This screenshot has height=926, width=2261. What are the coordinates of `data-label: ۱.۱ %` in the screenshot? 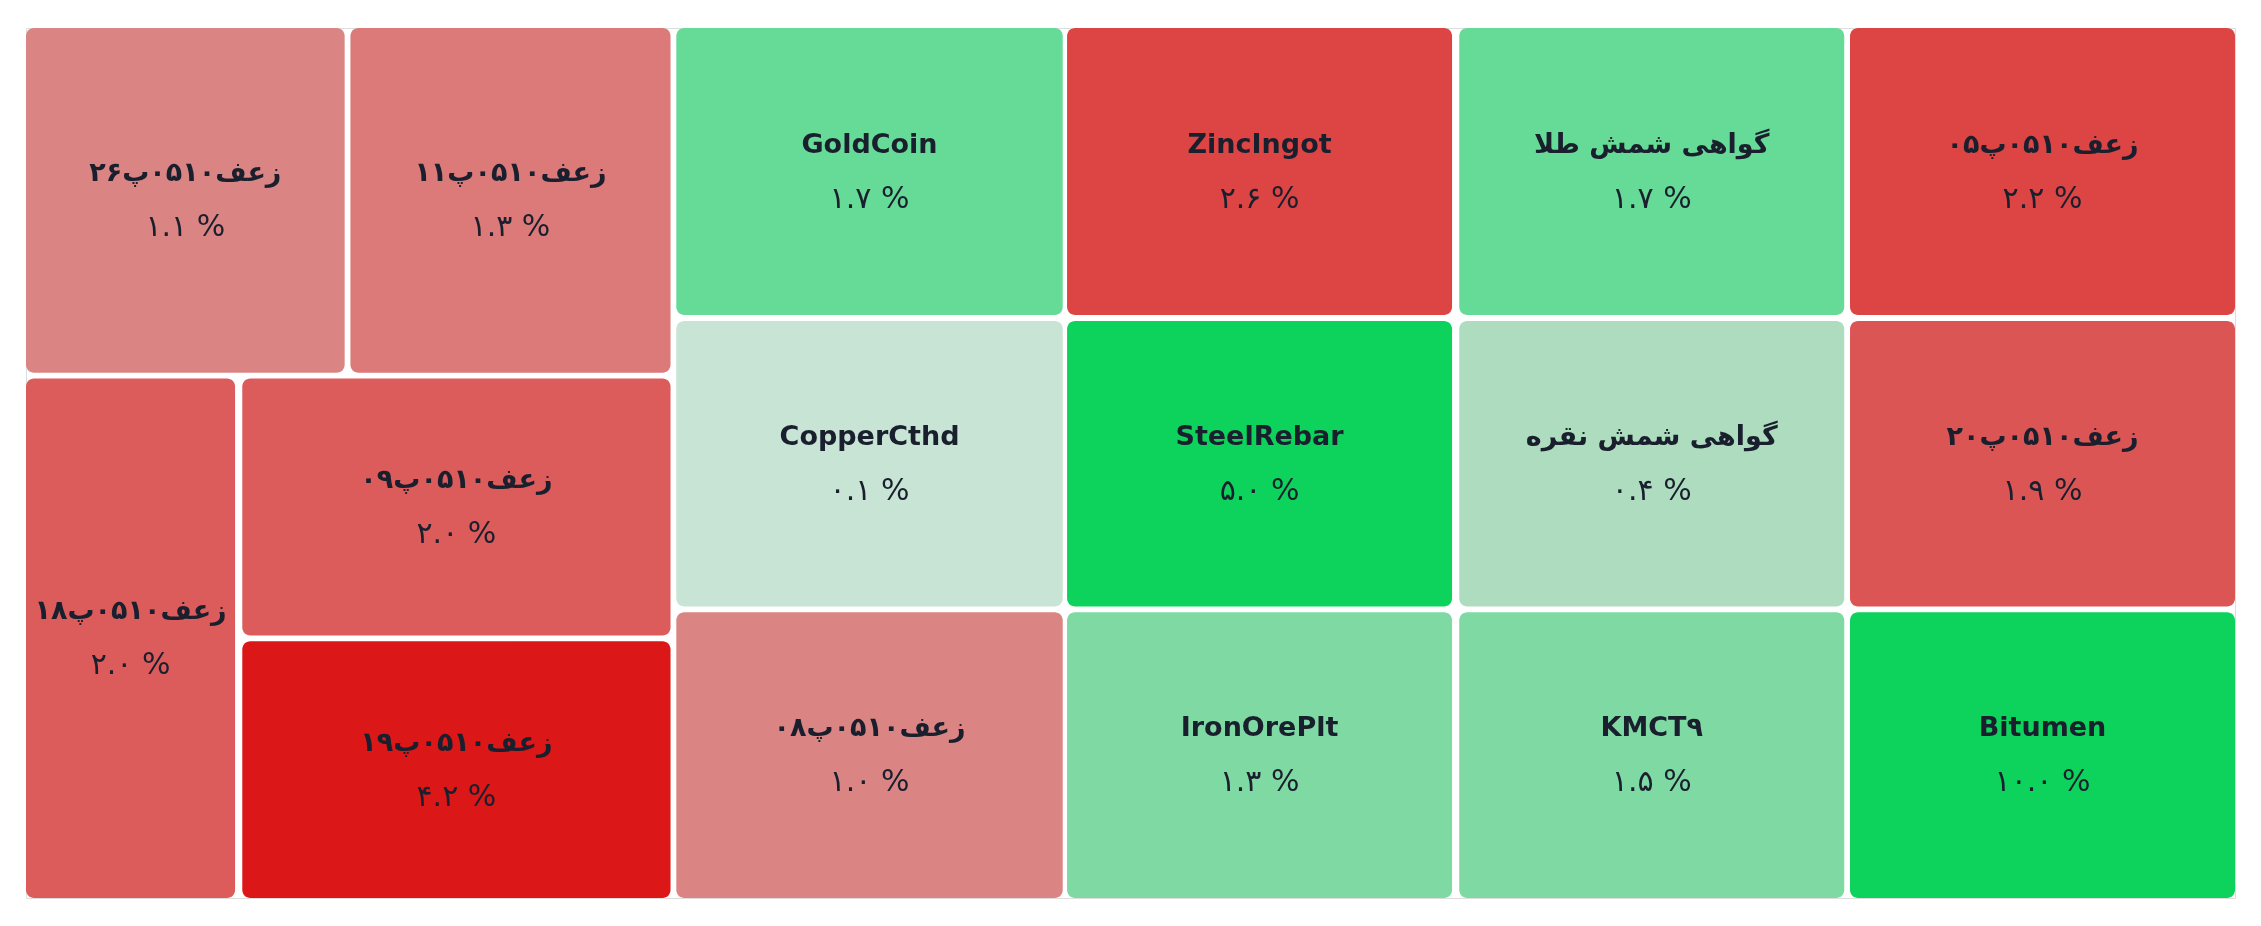 It's located at (185, 226).